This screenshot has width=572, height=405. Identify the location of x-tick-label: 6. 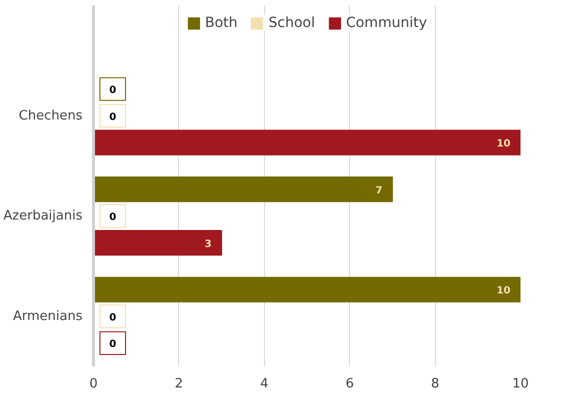
(350, 384).